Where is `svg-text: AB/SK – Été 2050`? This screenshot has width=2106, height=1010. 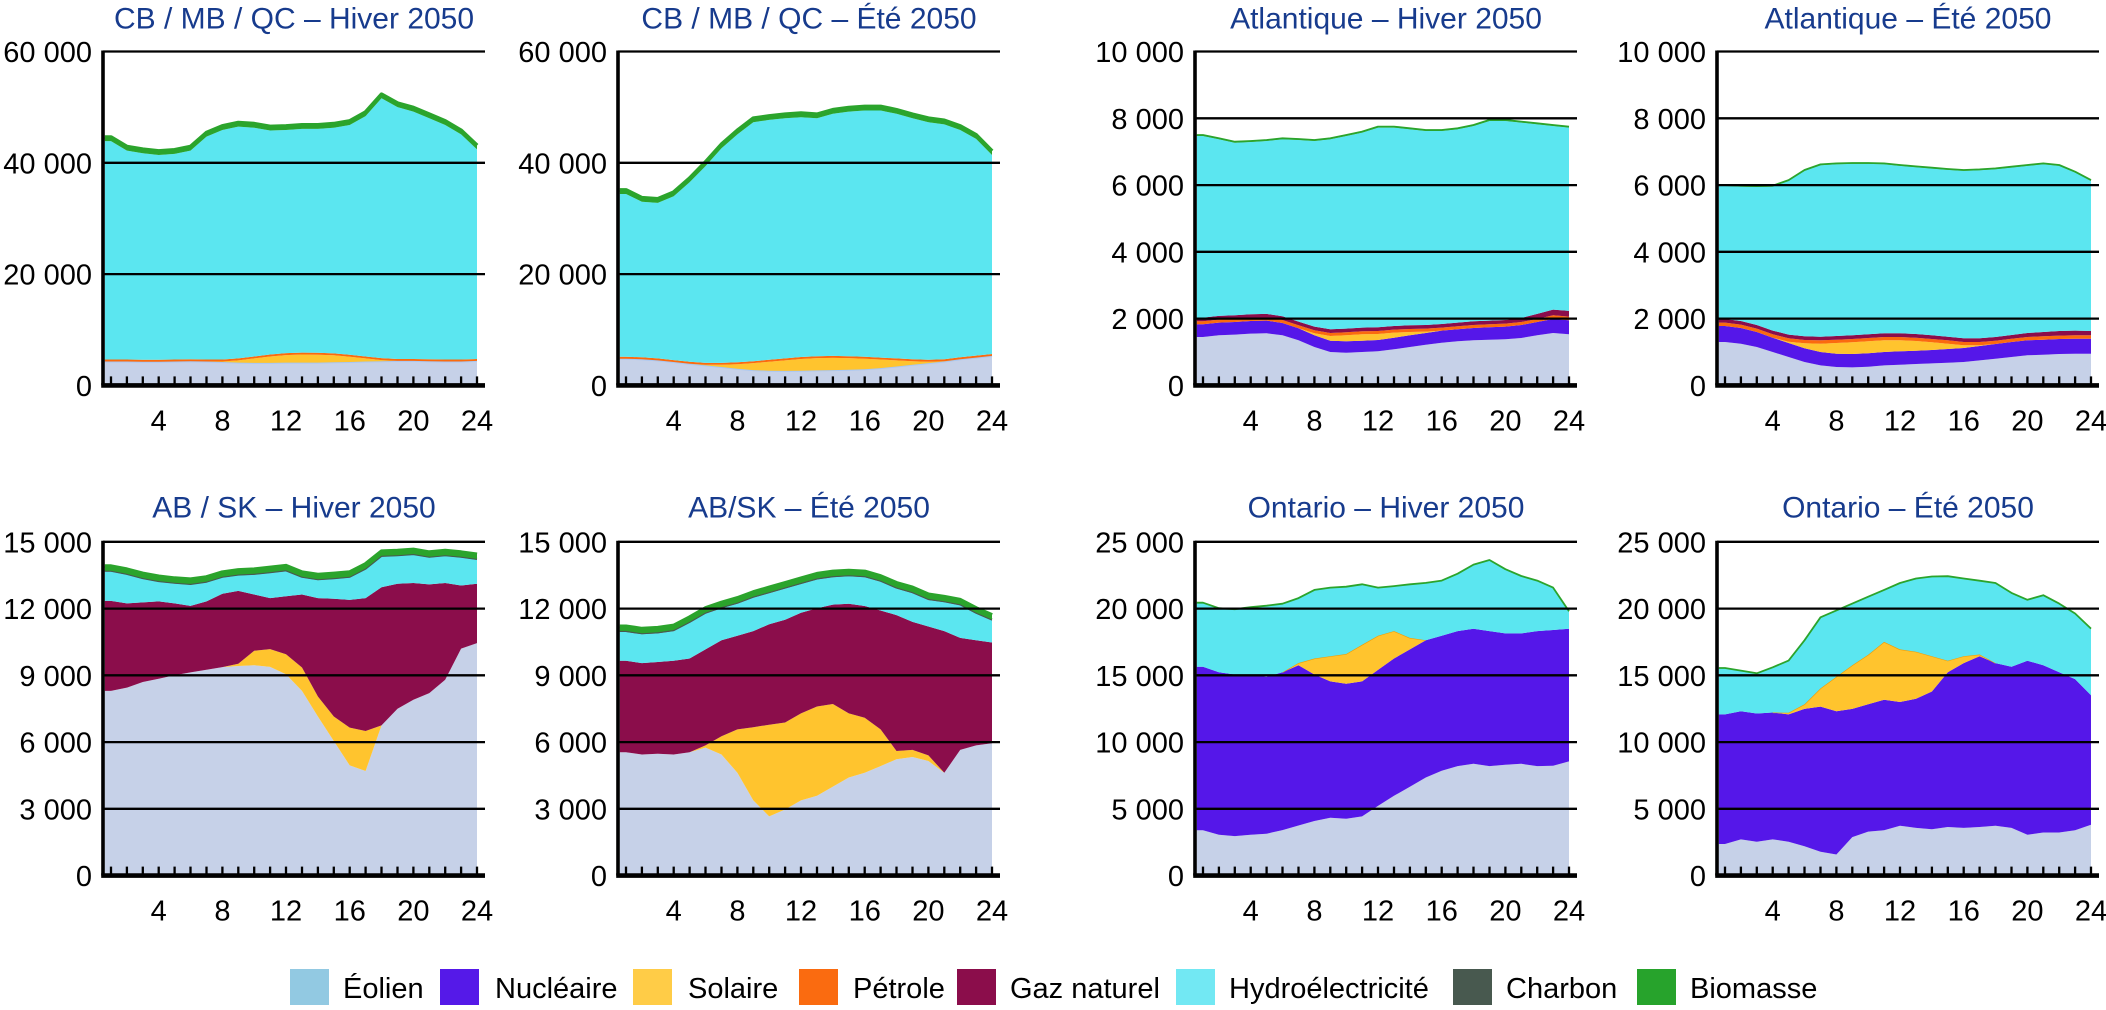
svg-text: AB/SK – Été 2050 is located at coordinates (809, 508).